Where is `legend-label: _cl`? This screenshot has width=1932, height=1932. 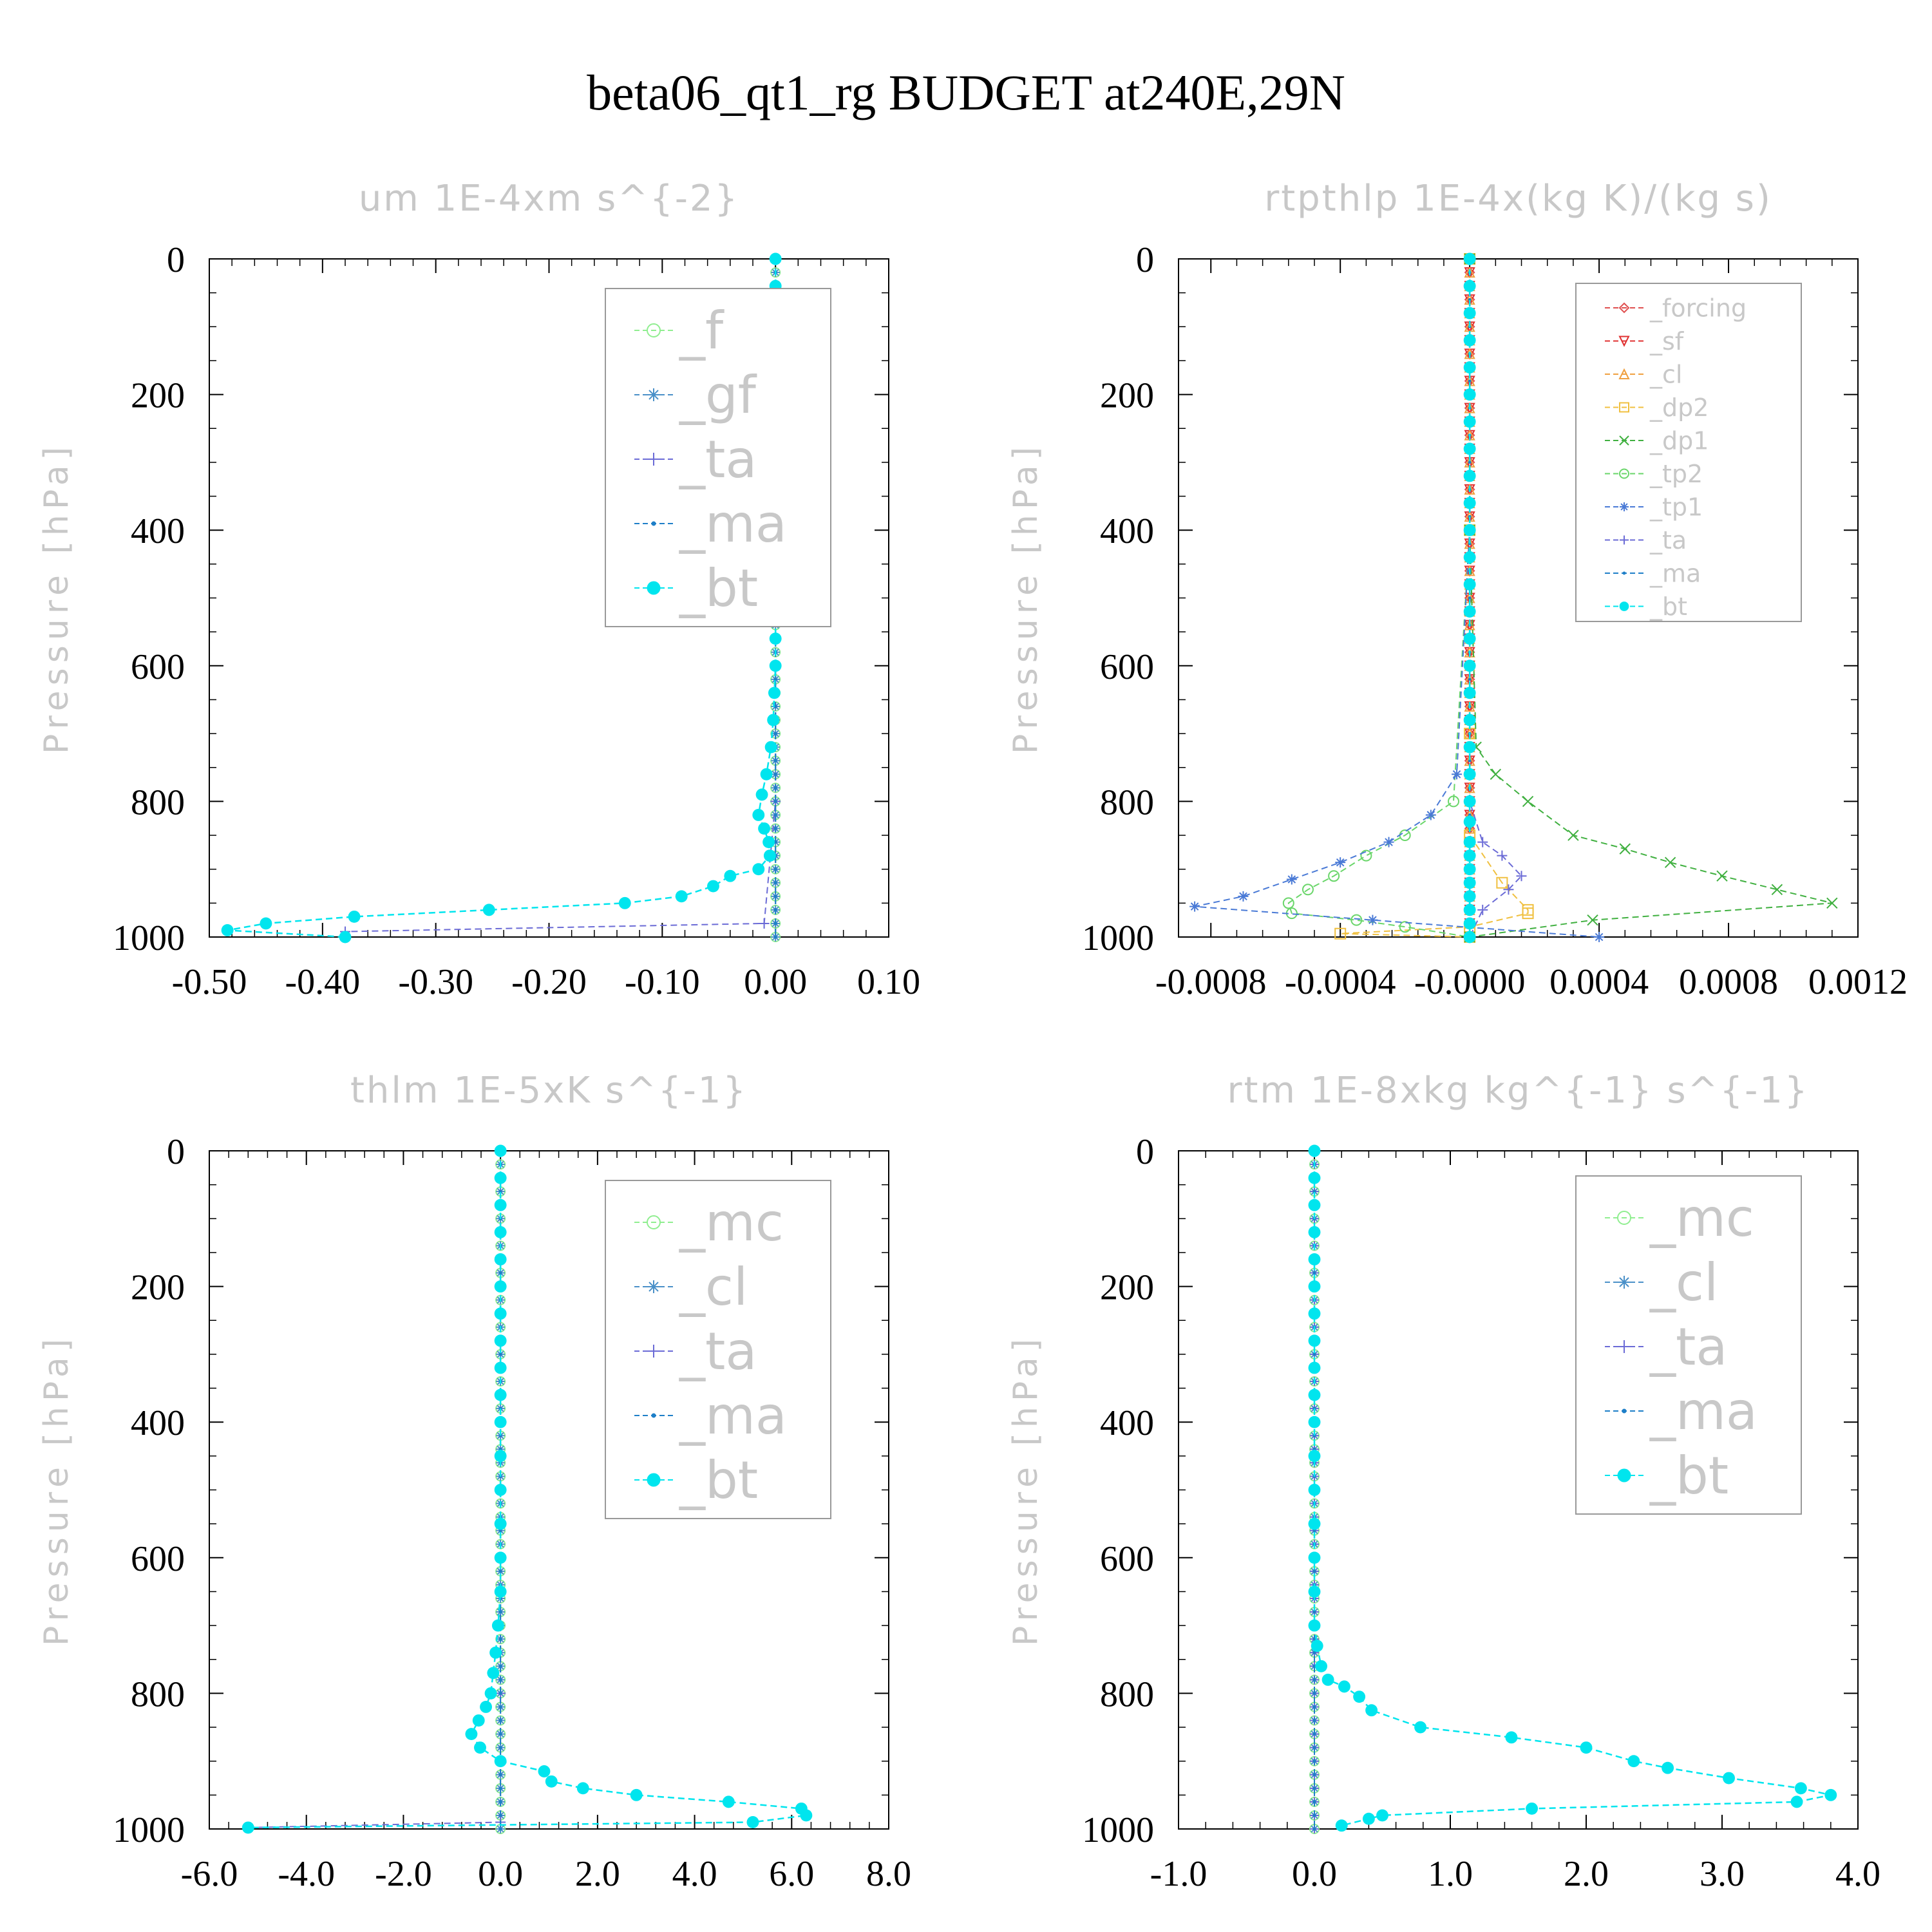 legend-label: _cl is located at coordinates (714, 1287).